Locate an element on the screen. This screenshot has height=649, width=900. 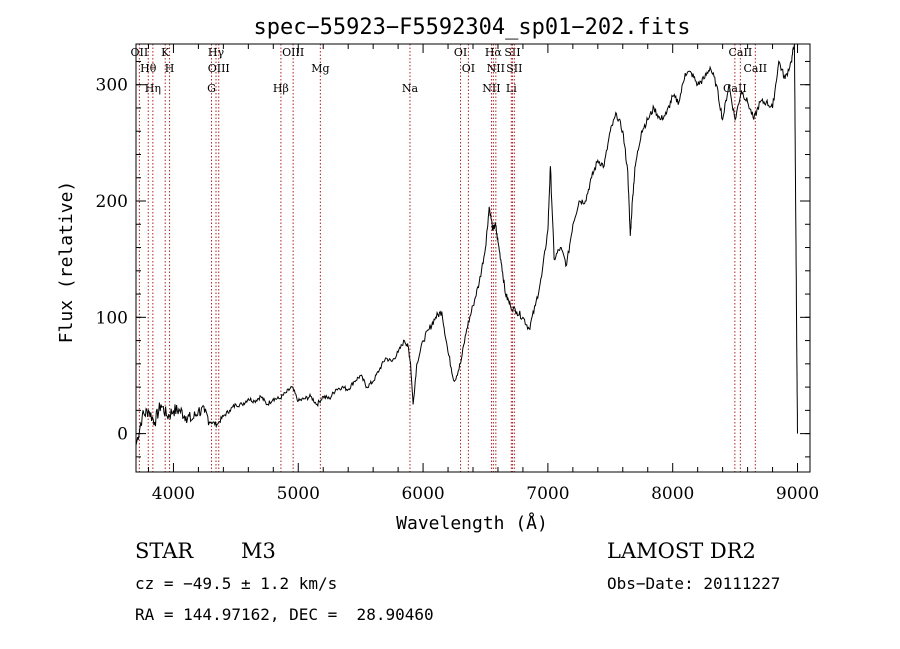
line-label-11: Na is located at coordinates (410, 88).